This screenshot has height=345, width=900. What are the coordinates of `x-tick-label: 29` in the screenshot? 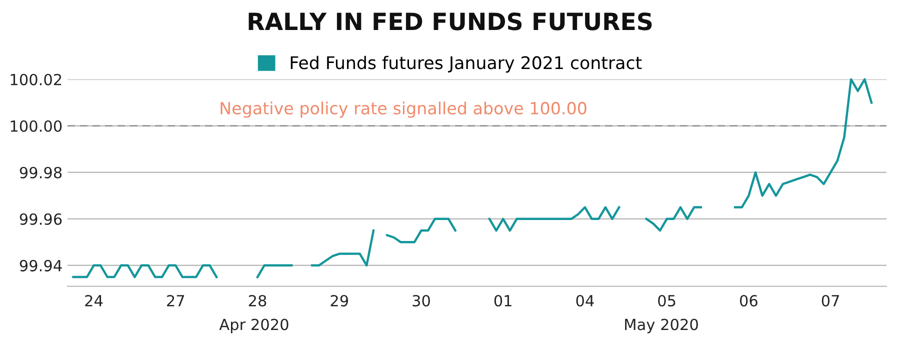 It's located at (339, 300).